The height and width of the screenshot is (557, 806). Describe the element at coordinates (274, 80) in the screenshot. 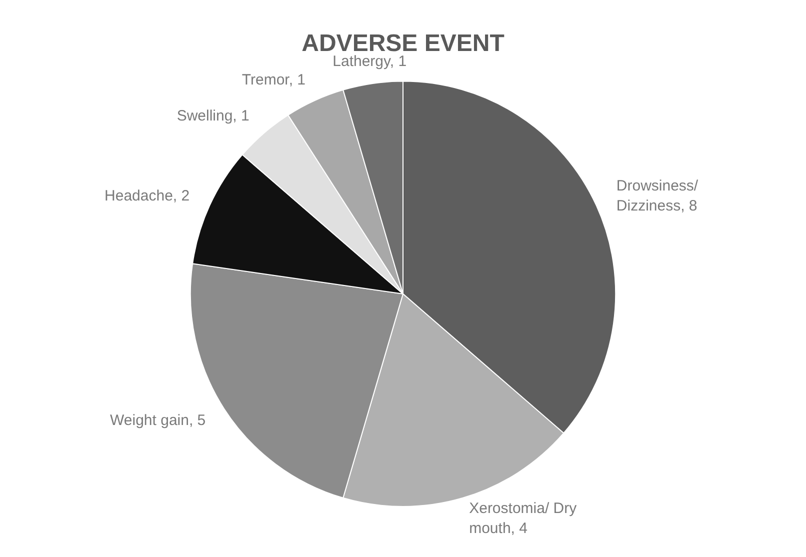

I see `slice-label: Tremor, 1` at that location.